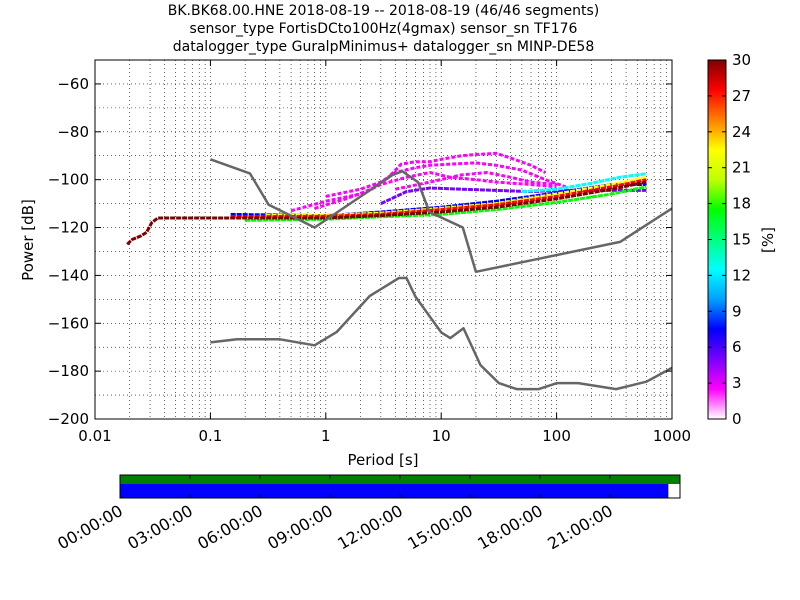 Image resolution: width=800 pixels, height=600 pixels. Describe the element at coordinates (326, 436) in the screenshot. I see `x-tick-label: 1` at that location.